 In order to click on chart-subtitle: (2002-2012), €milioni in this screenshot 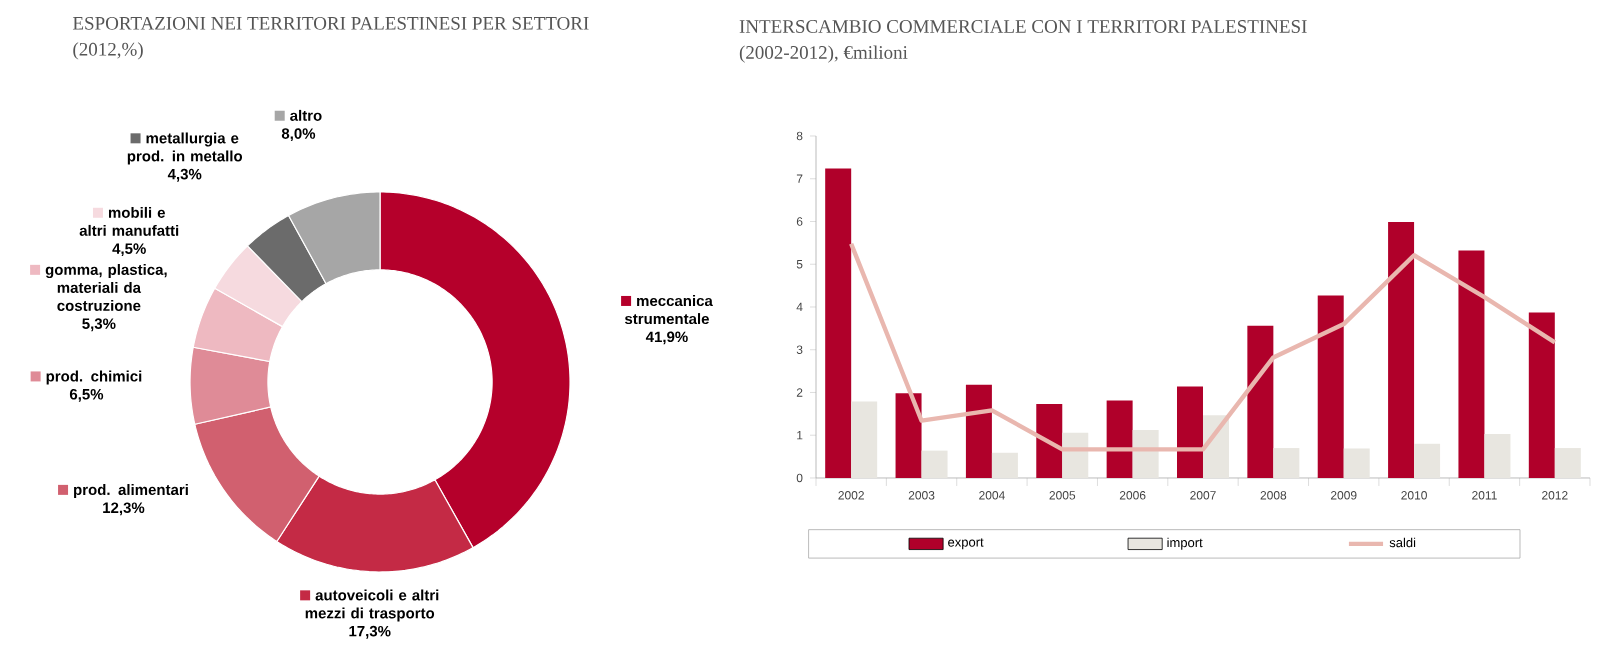, I will do `click(823, 54)`.